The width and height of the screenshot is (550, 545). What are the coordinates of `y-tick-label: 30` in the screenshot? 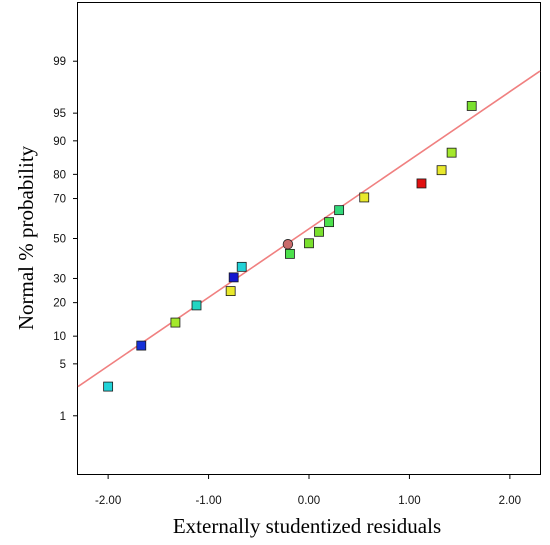 It's located at (59, 279).